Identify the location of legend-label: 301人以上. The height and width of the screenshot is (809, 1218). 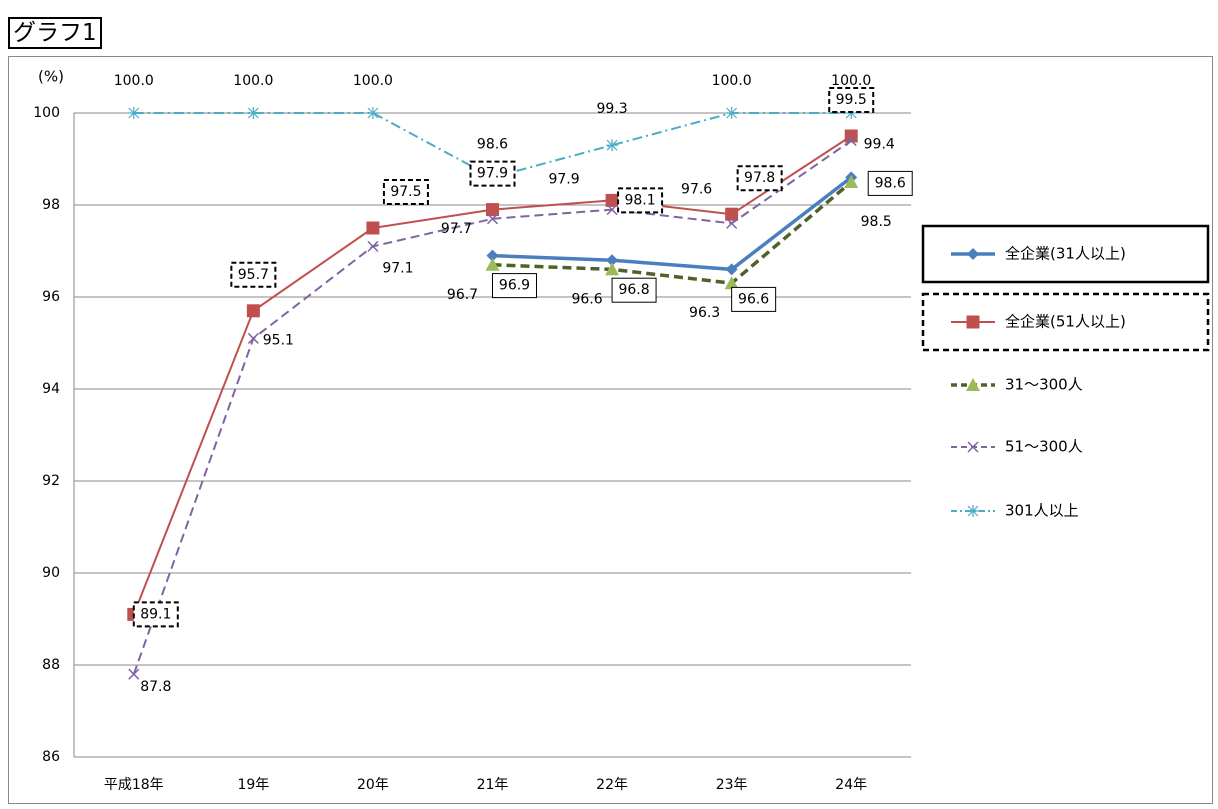
(1042, 511).